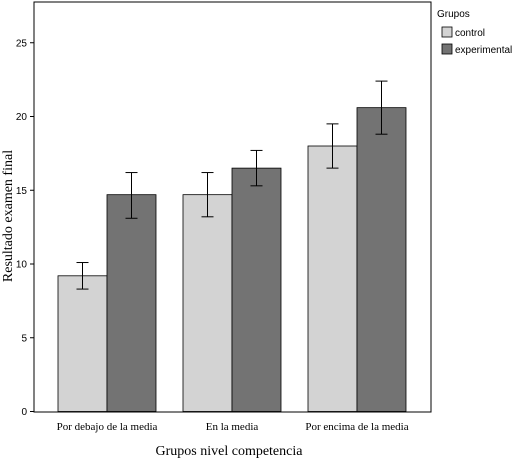  I want to click on legend-swatch-experimental, so click(447, 49).